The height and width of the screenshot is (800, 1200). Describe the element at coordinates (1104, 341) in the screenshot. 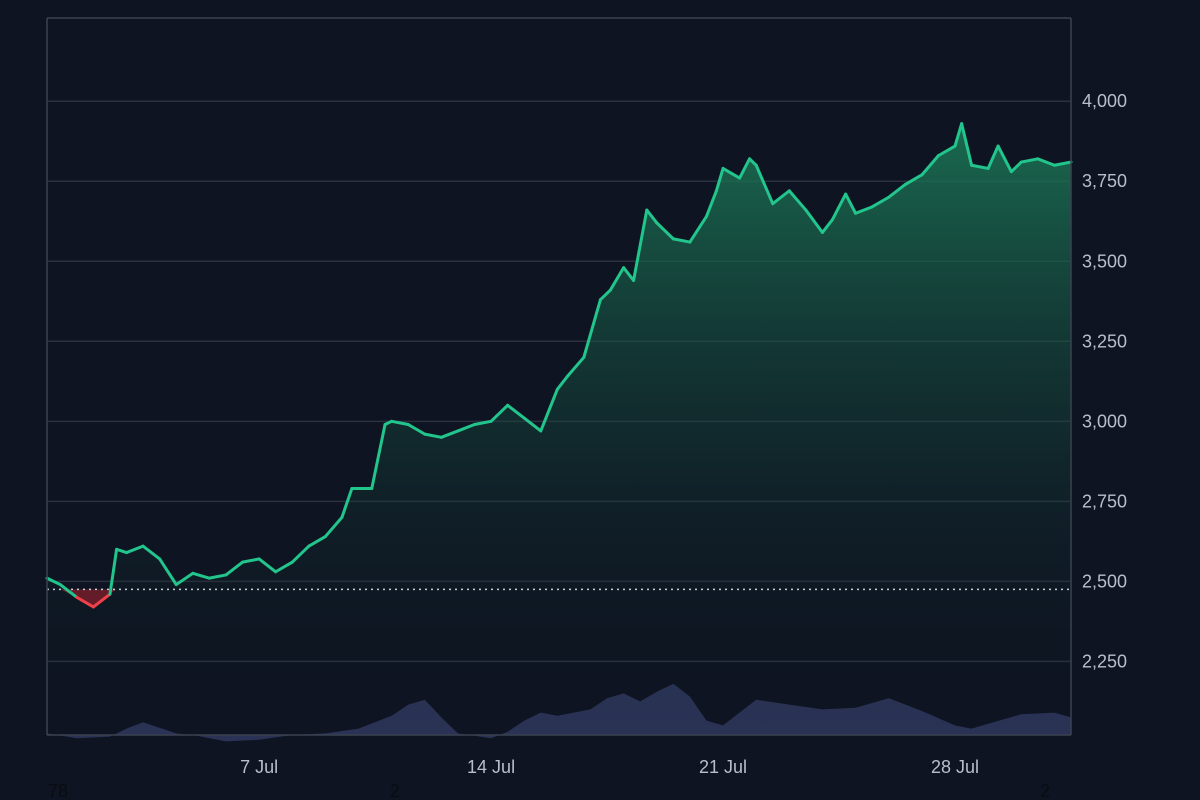

I see `y-tick-label: 3,250` at that location.